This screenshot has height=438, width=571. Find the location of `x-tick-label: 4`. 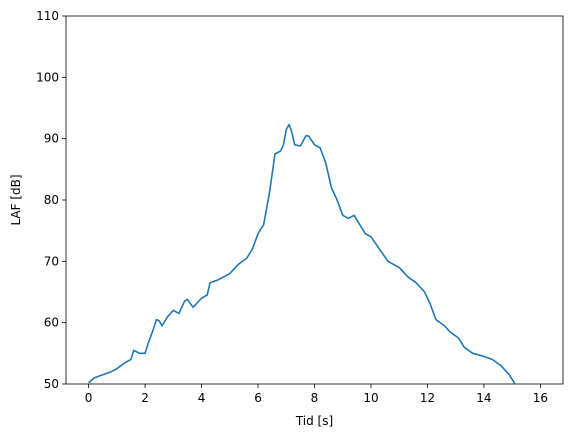

x-tick-label: 4 is located at coordinates (202, 398).